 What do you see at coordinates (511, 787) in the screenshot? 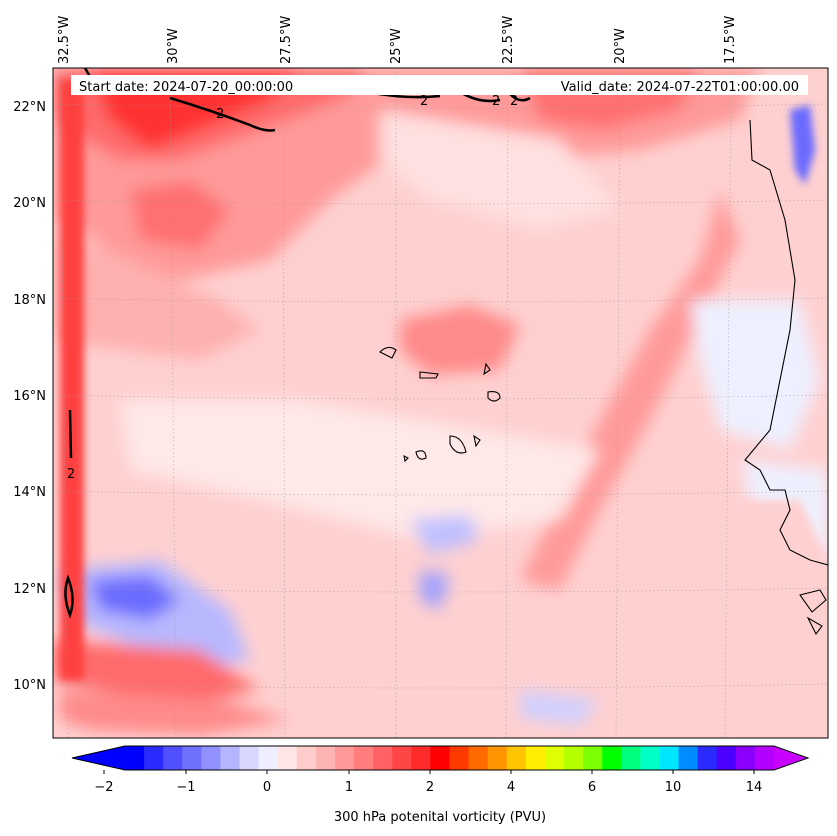
I see `colorbar-tick-label: 4` at bounding box center [511, 787].